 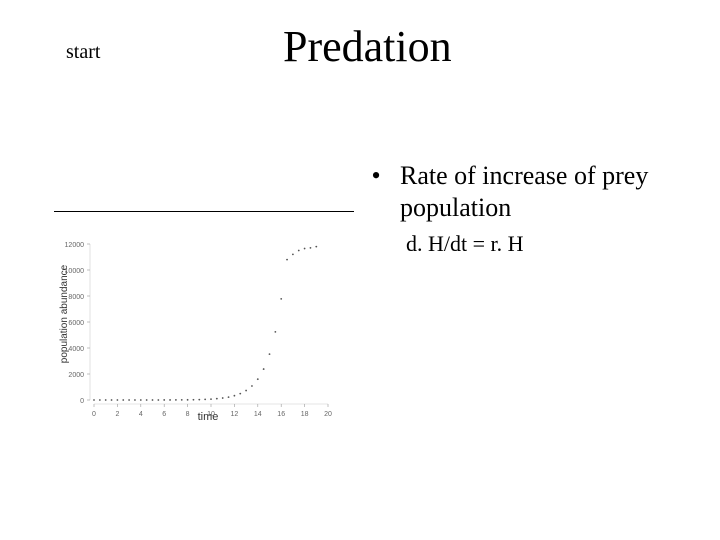 I want to click on y-tick-label: 0, so click(x=82, y=401).